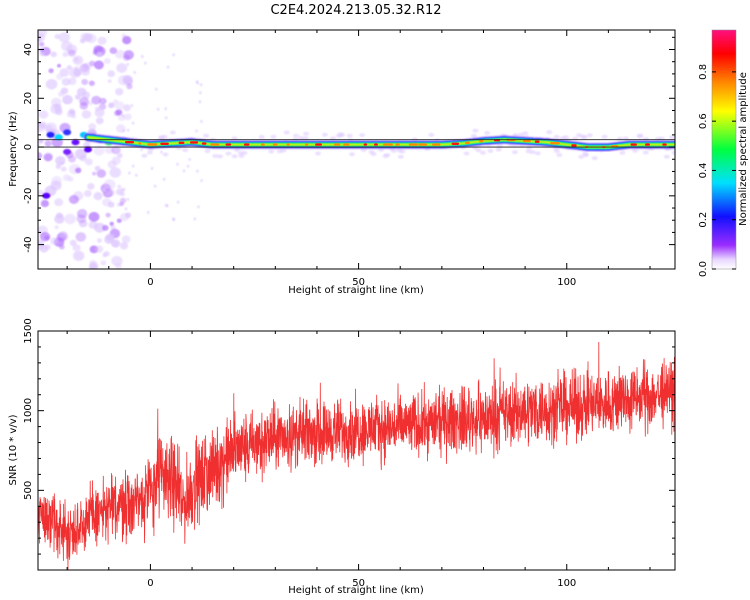  Describe the element at coordinates (28, 244) in the screenshot. I see `y-tick-label: -40` at that location.